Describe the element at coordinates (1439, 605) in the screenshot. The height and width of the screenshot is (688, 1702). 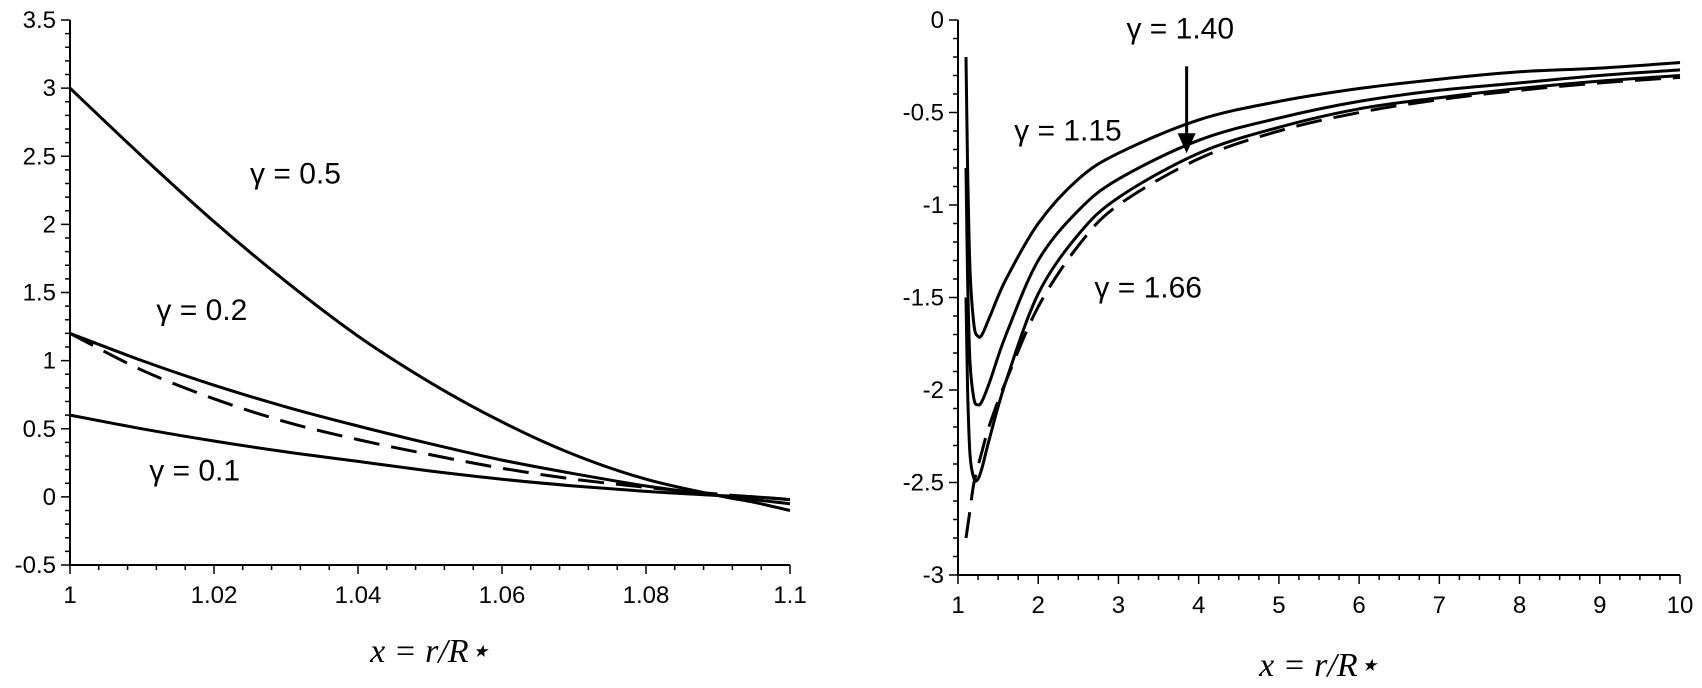
I see `x-tick-label: 7` at that location.